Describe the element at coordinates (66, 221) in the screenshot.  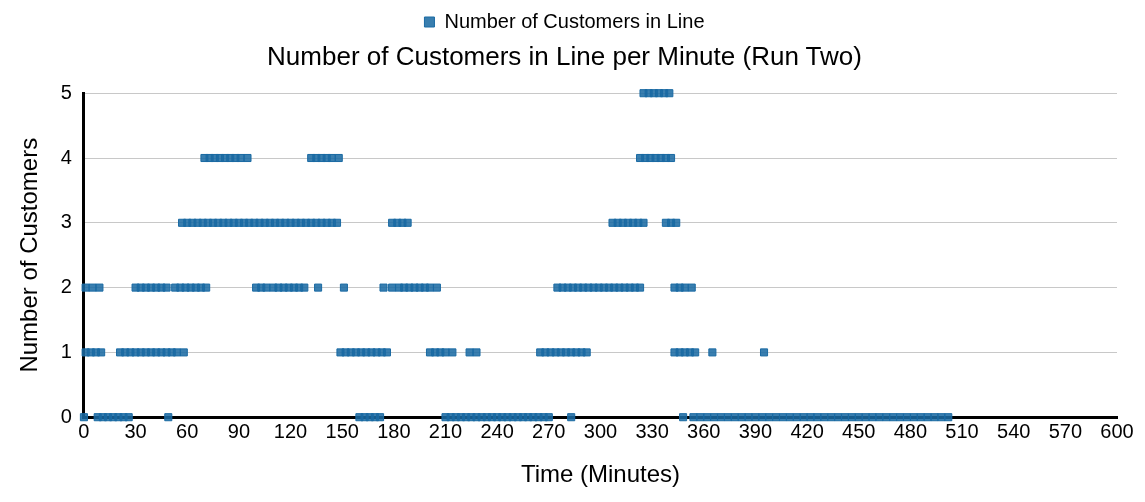
I see `y-tick-label: 3` at that location.